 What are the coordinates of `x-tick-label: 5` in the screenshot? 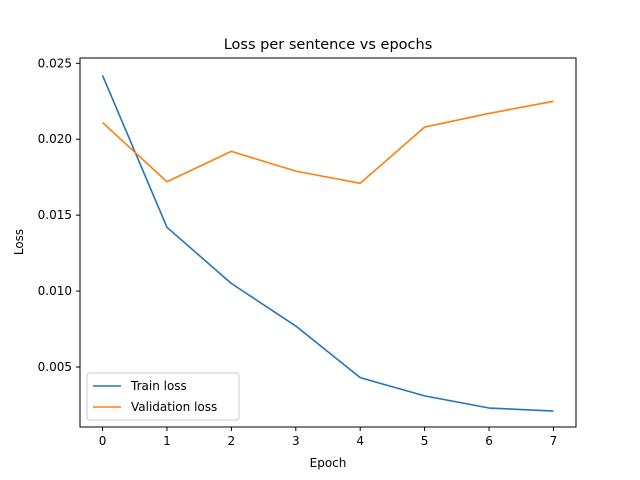 It's located at (425, 441).